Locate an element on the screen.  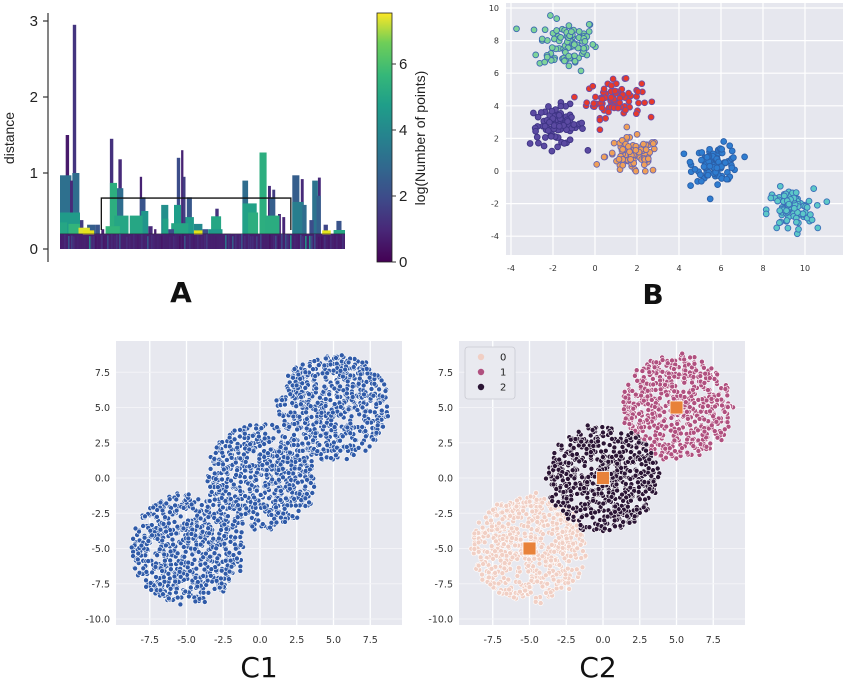
b-x-tick-label: -4 is located at coordinates (511, 268).